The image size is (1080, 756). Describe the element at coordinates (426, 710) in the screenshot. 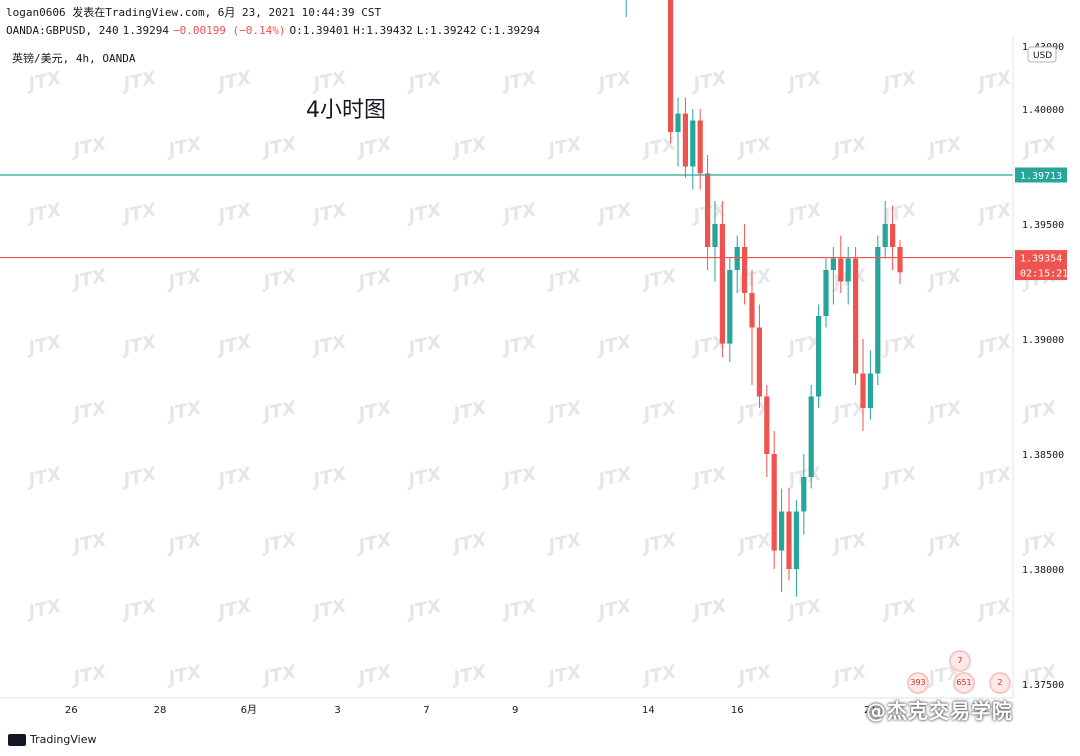

I see `x-tick-label: 7` at that location.